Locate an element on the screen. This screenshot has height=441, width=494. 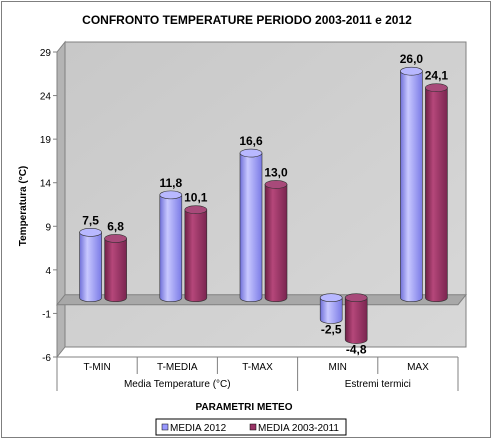
bar-media-2003-2011-t-max is located at coordinates (276, 241).